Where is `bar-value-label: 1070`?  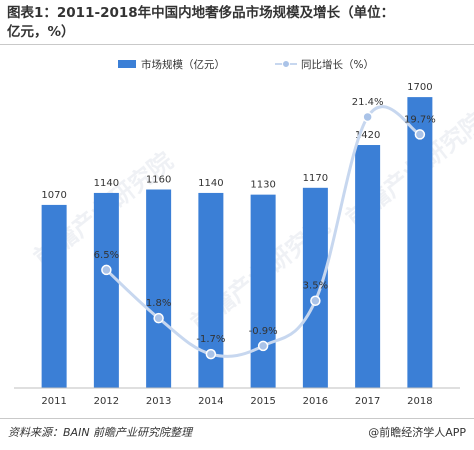
bar-value-label: 1070 is located at coordinates (53, 195).